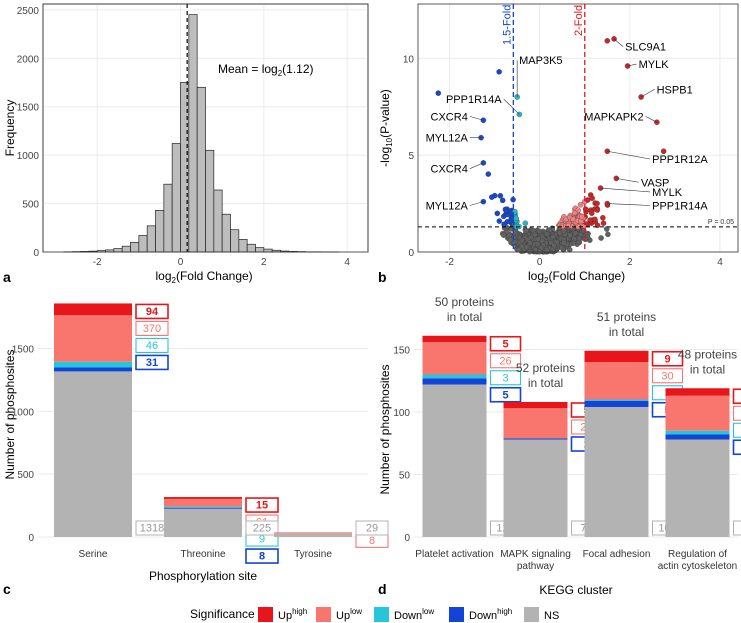  Describe the element at coordinates (202, 554) in the screenshot. I see `category-label: Threonine` at that location.